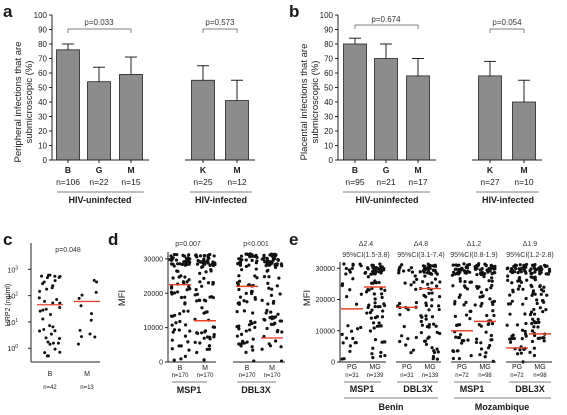  I want to click on panel-e-site-benin: Benin, so click(390, 407).